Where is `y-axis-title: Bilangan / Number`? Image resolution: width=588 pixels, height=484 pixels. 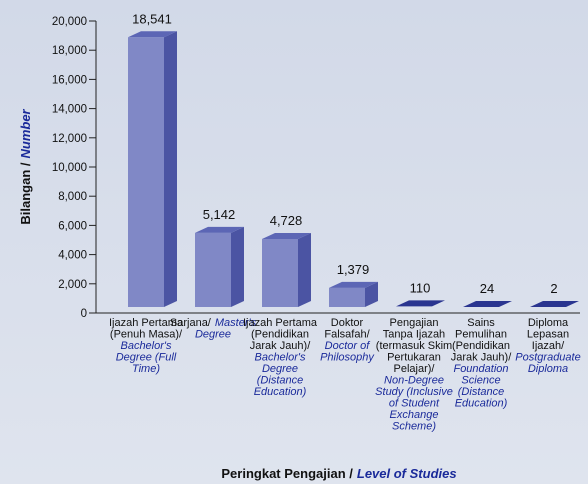
y-axis-title: Bilangan / Number is located at coordinates (25, 166).